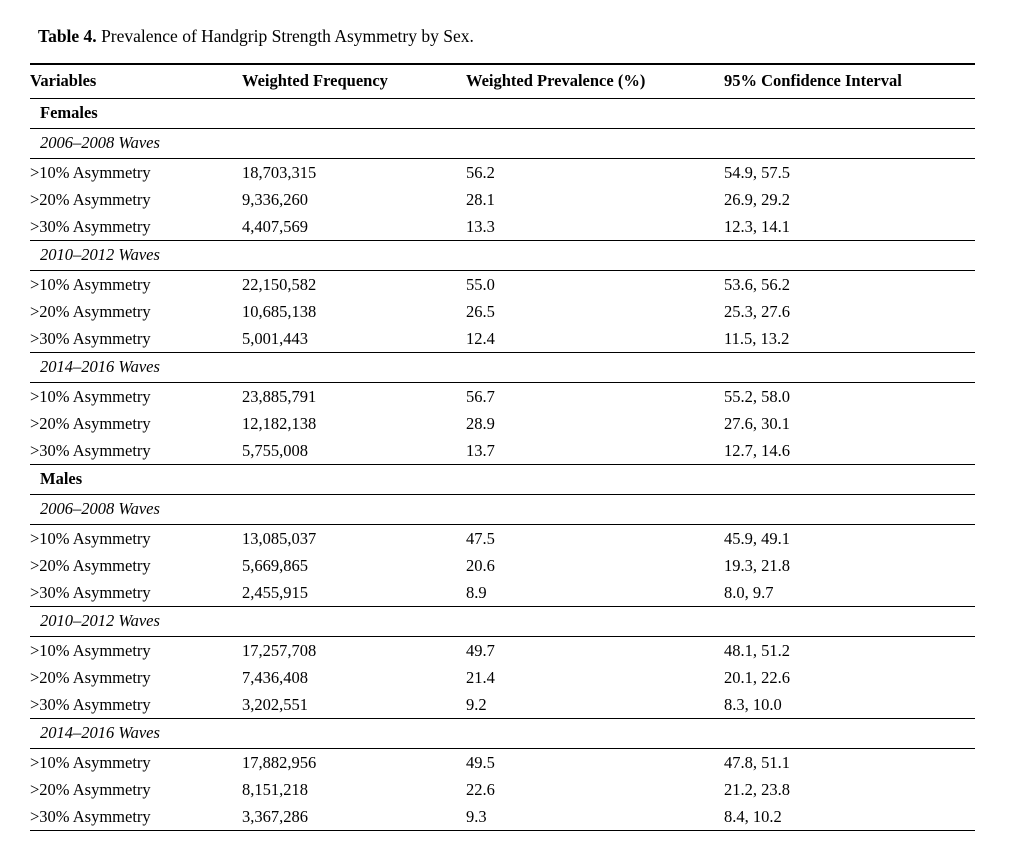 The image size is (1015, 853). I want to click on frequency-cell: 3,367,286, so click(354, 816).